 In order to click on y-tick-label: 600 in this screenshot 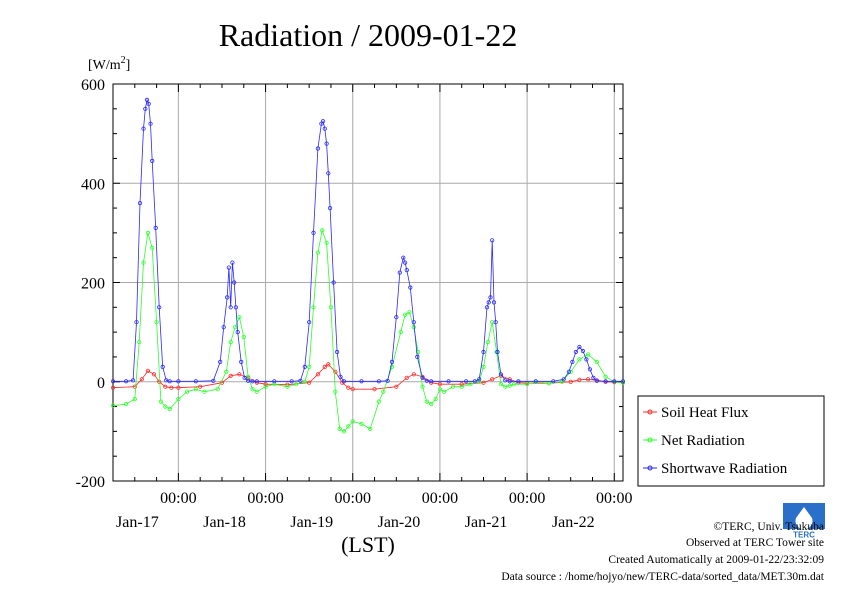, I will do `click(93, 85)`.